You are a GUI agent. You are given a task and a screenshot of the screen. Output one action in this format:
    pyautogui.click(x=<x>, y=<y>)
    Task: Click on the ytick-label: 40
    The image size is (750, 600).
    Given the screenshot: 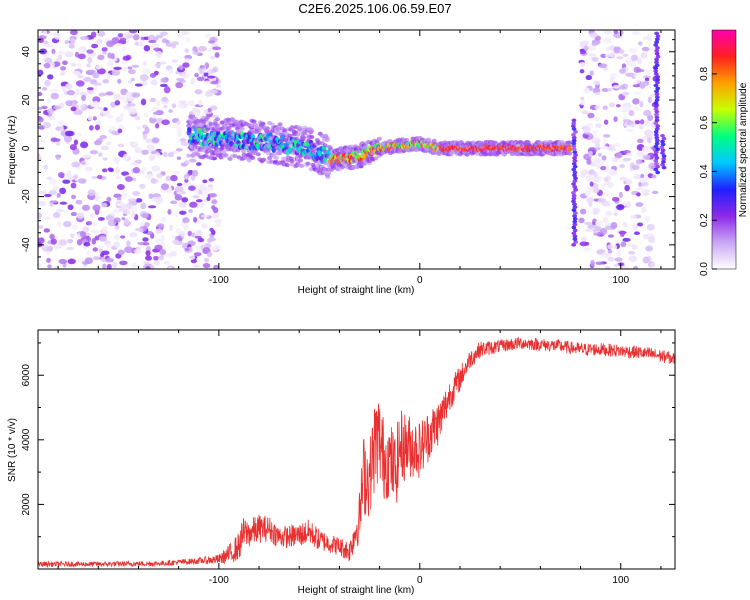 What is the action you would take?
    pyautogui.click(x=26, y=52)
    